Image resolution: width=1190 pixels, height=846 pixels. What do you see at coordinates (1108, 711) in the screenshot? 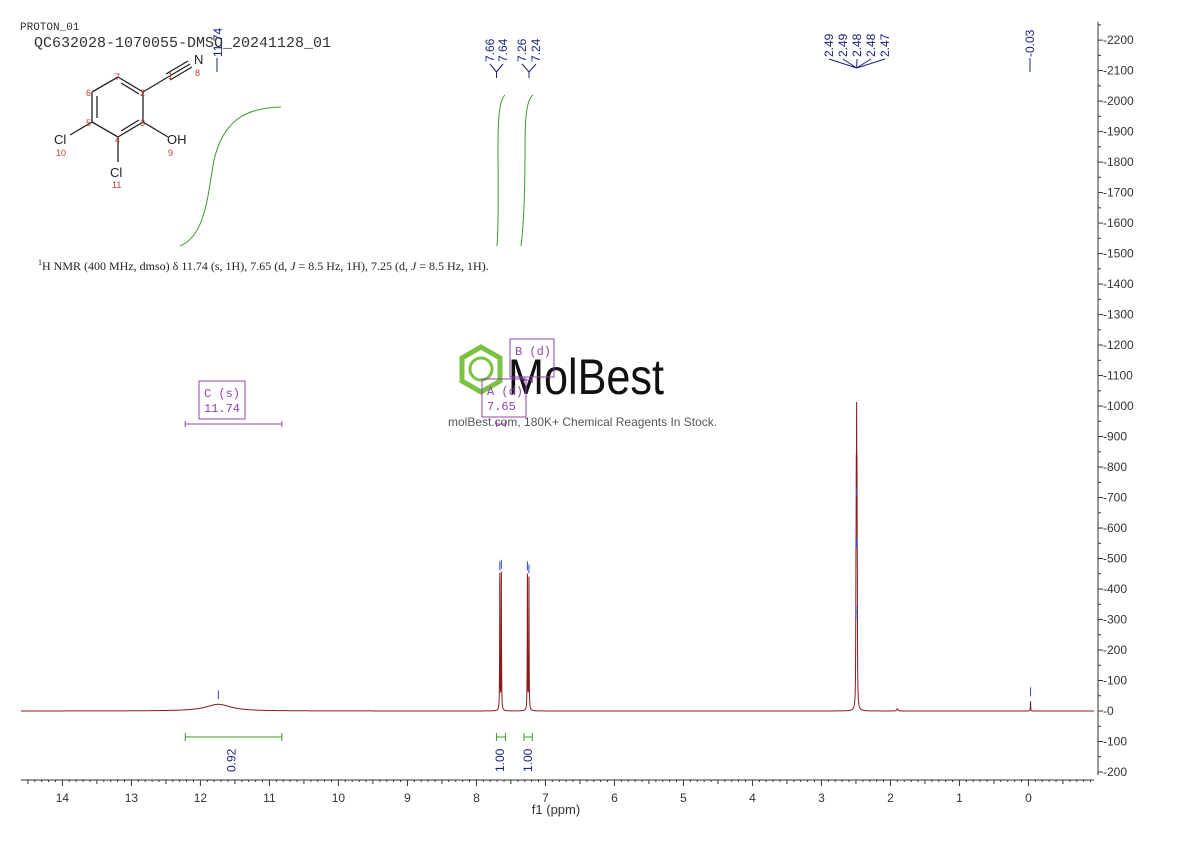
I see `y-tick-label: -0` at bounding box center [1108, 711].